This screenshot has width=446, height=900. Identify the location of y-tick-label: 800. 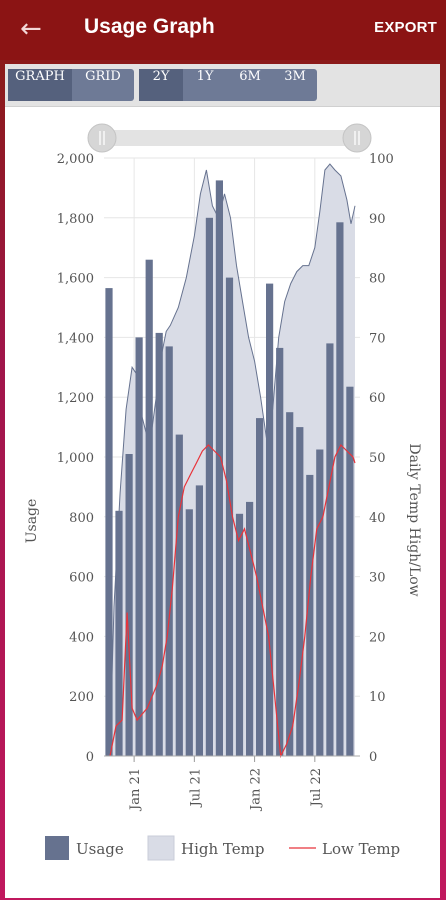
(81, 518).